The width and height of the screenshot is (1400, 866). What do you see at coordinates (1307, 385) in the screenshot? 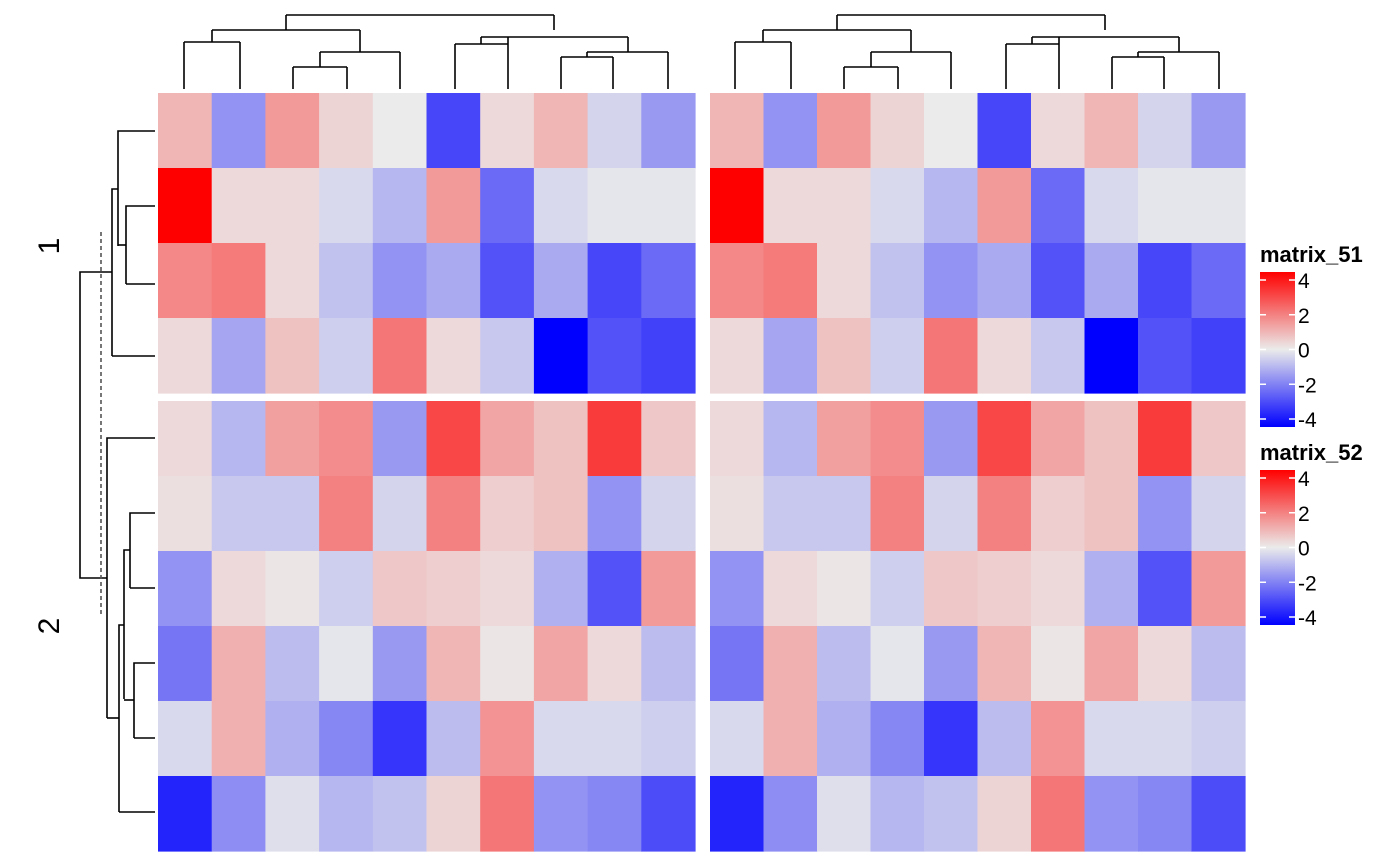
I see `legend-tick-label: -2` at bounding box center [1307, 385].